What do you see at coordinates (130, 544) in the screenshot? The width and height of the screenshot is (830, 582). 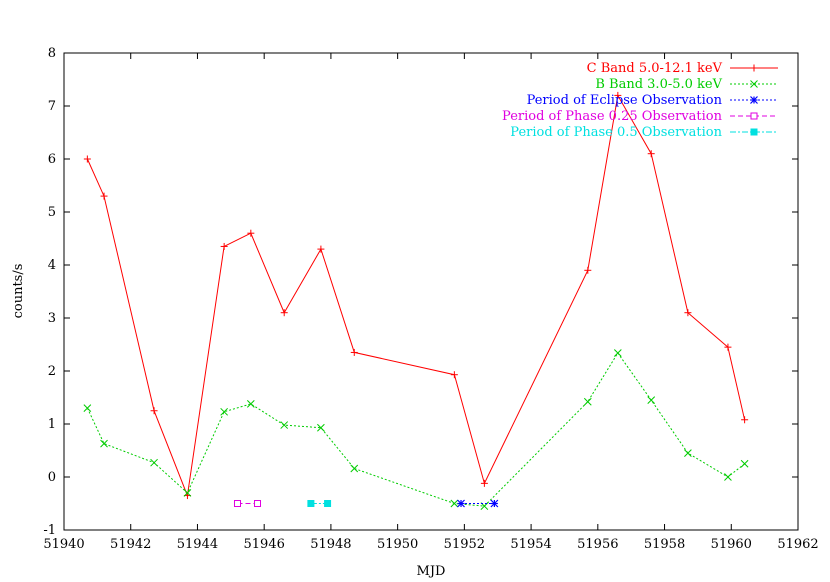 I see `x-tick-label: 51942` at bounding box center [130, 544].